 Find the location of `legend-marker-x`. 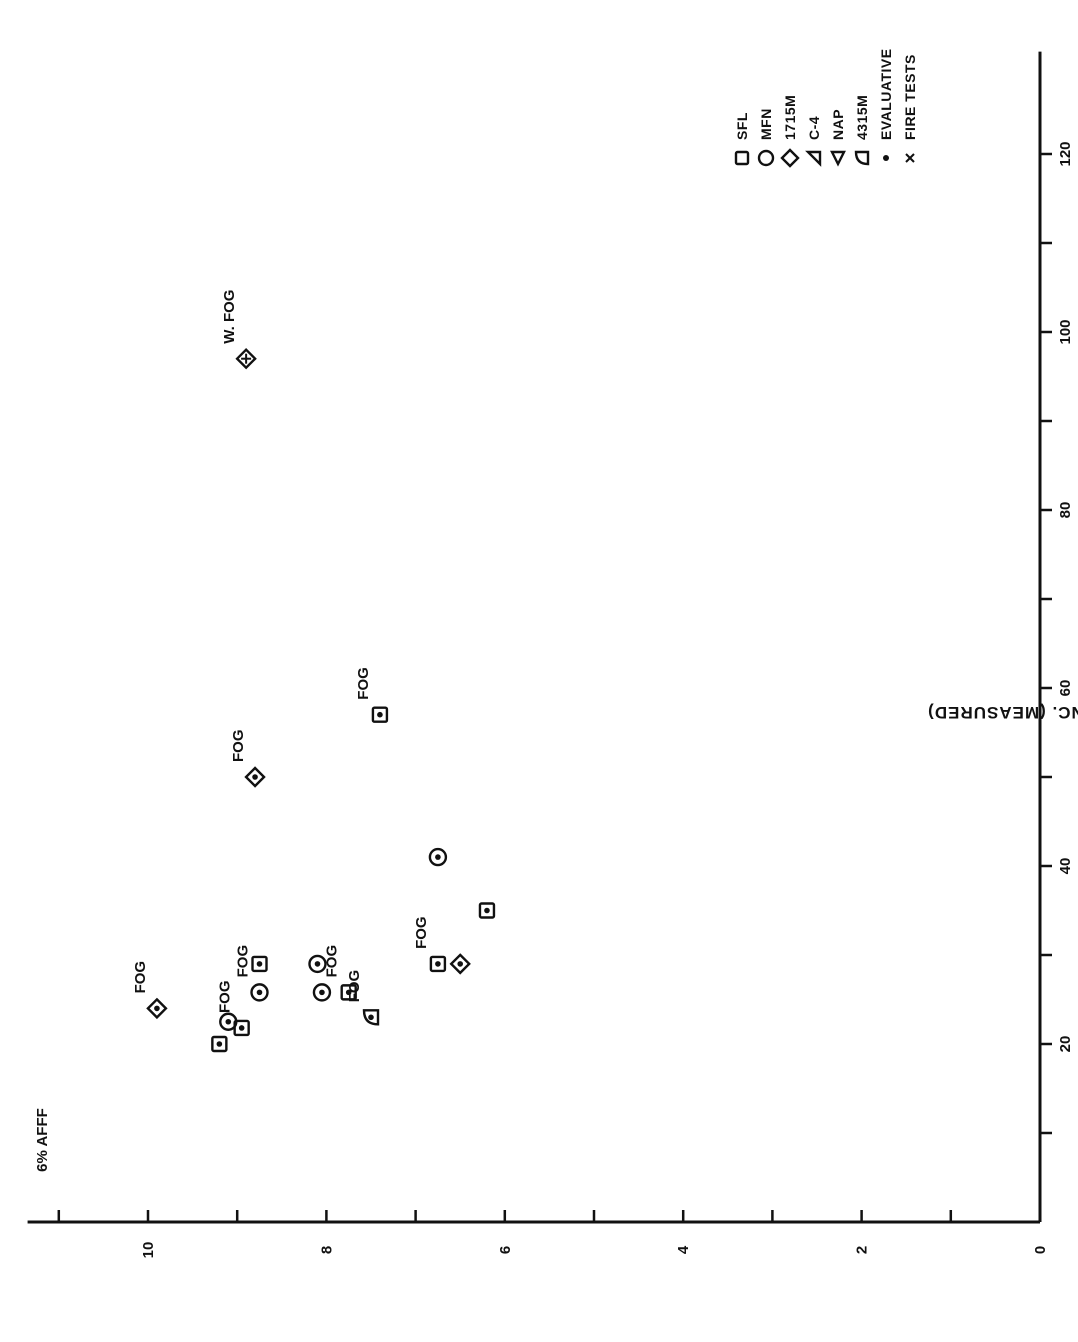

legend-marker-x is located at coordinates (910, 158).